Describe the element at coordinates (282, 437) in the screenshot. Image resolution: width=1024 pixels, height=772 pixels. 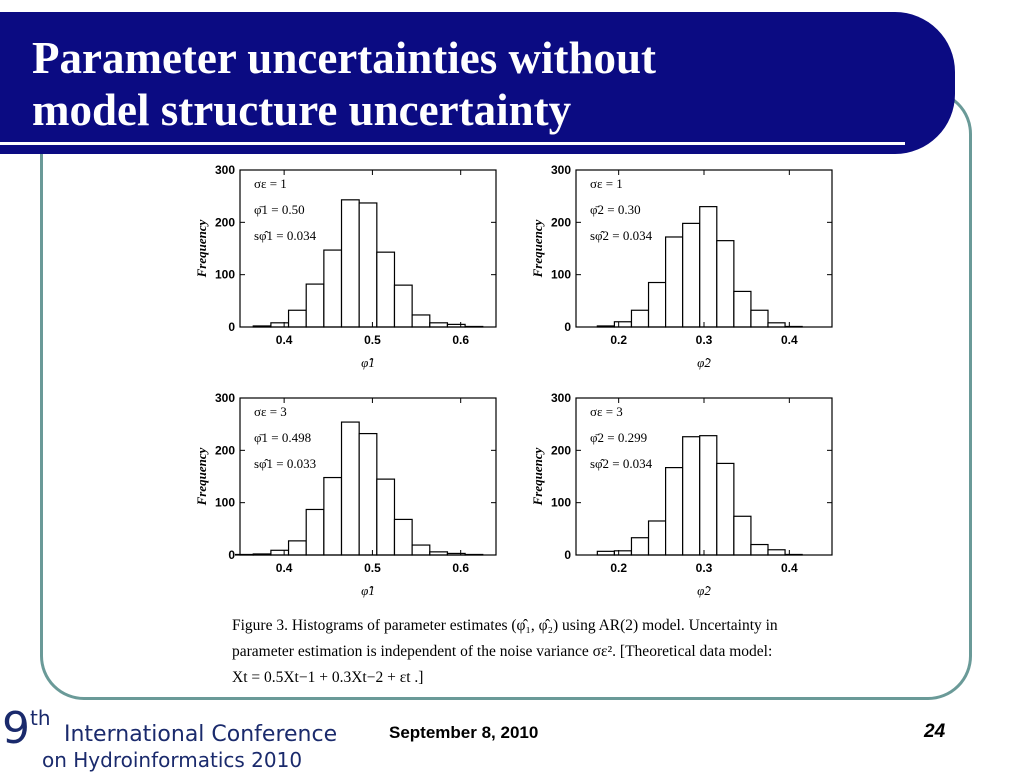
I see `stat-annotation: φ̄1 = 0.498` at that location.